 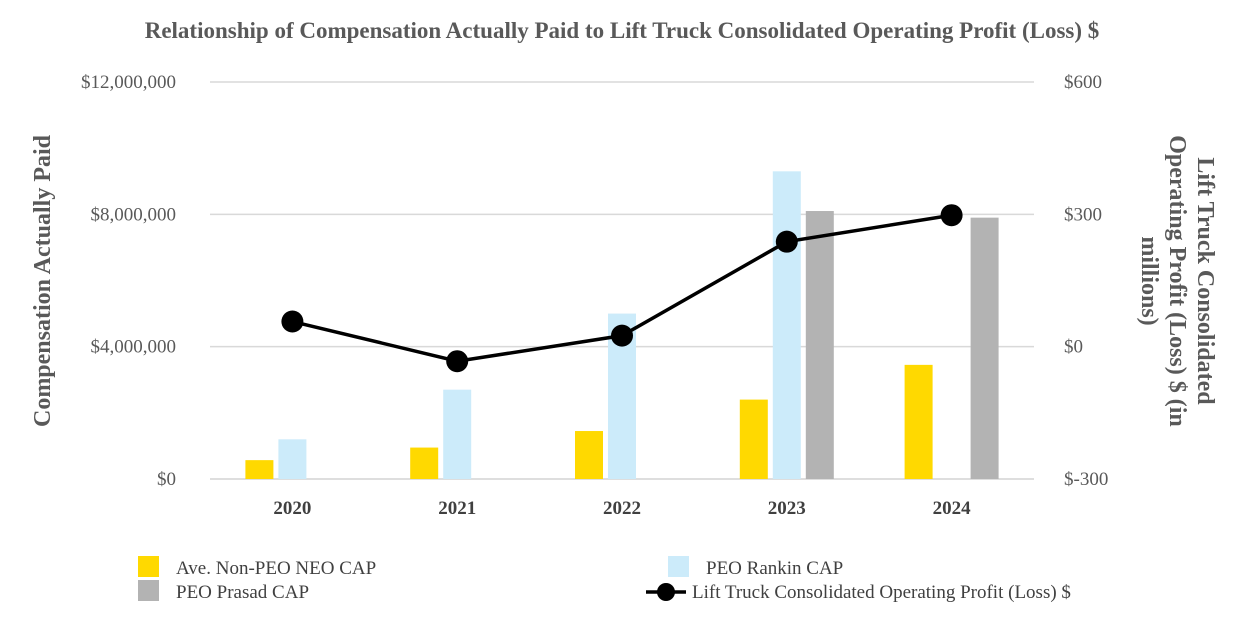 I want to click on bar-peo-prasad-cap-2024, so click(x=984, y=348).